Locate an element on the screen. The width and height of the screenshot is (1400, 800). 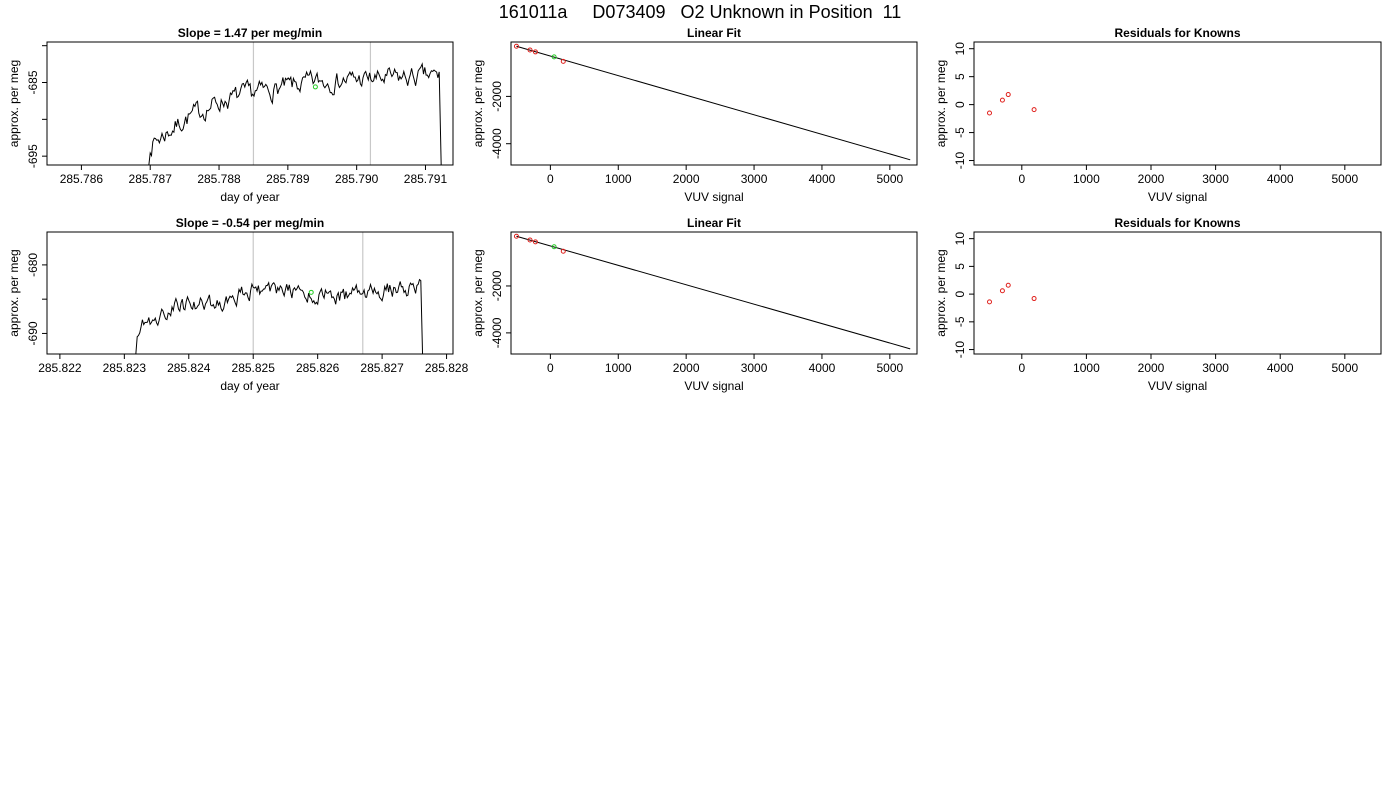
y-tick-label: -5 is located at coordinates (960, 132).